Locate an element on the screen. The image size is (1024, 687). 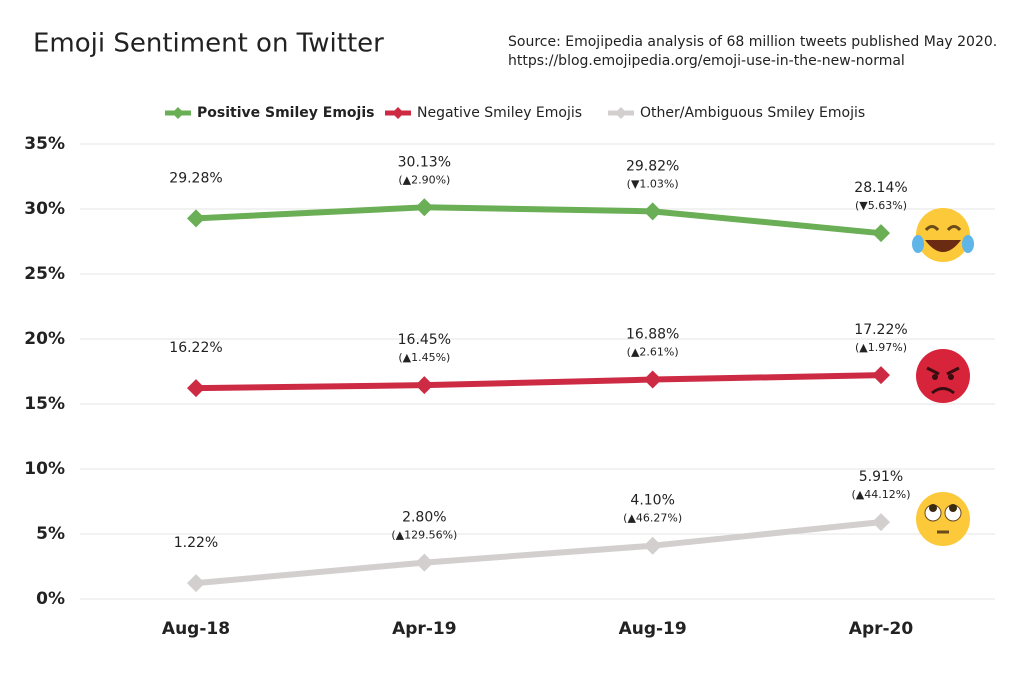
y-tick-label: 30% is located at coordinates (44, 209).